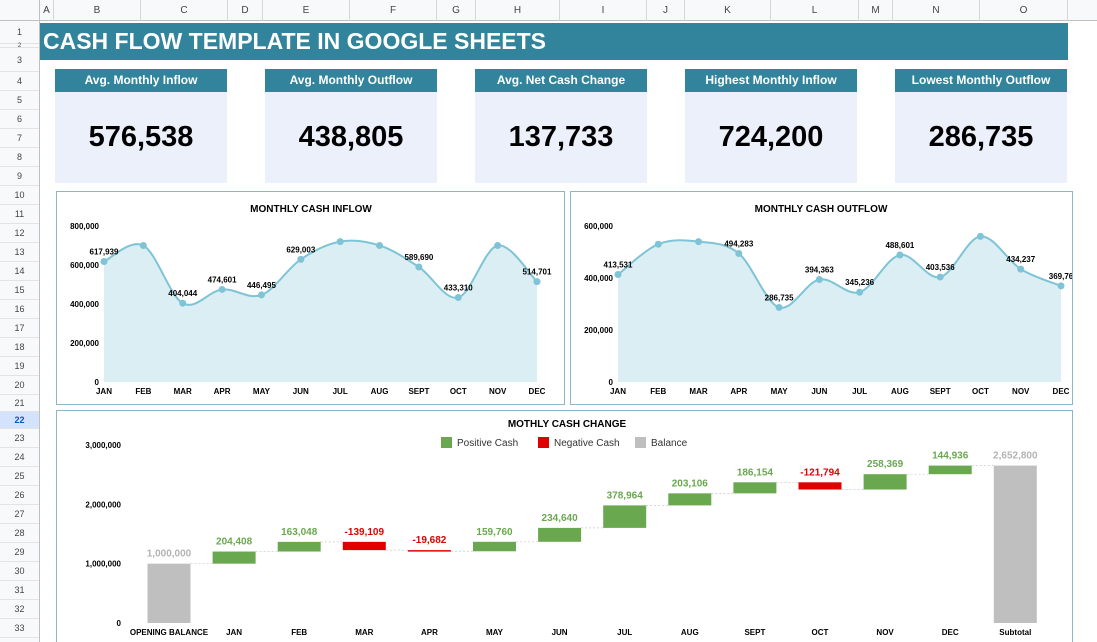 This screenshot has height=642, width=1097. I want to click on row-header-13: 13, so click(19, 252).